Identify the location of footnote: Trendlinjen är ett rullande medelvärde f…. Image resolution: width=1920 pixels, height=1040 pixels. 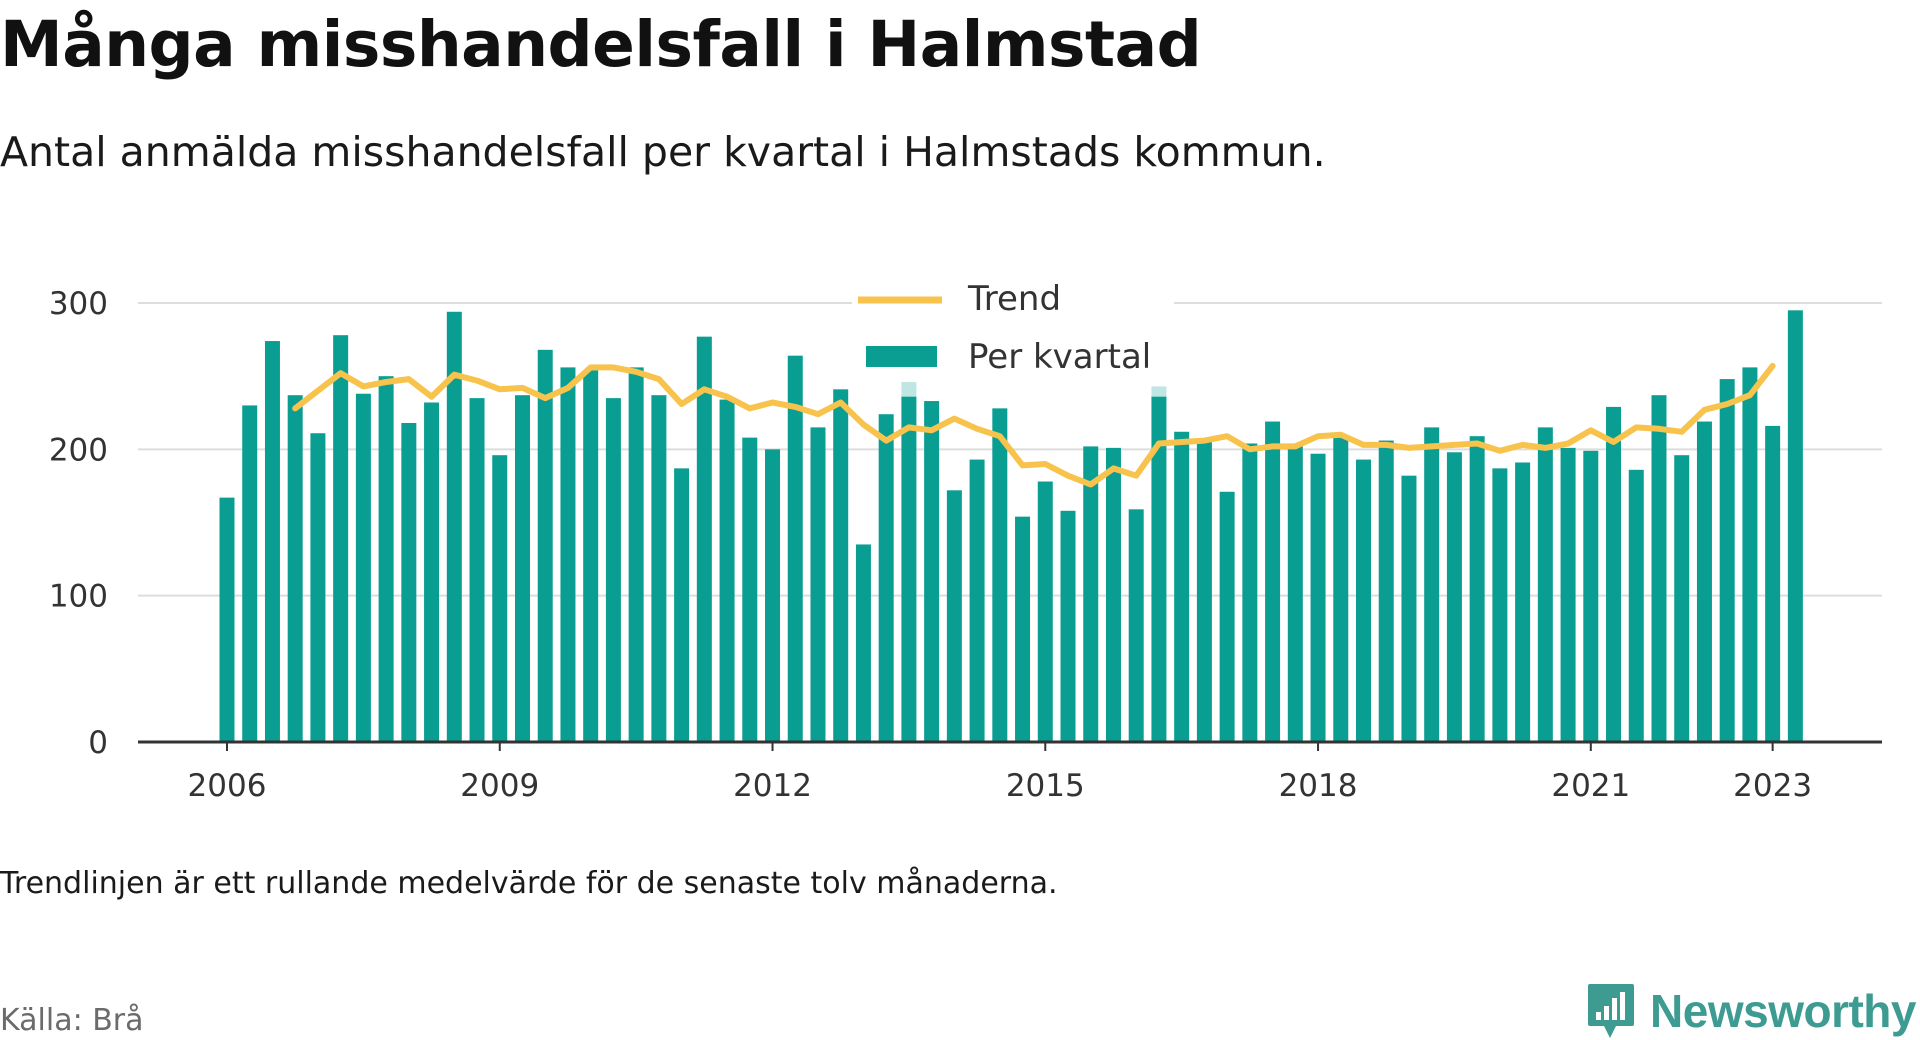
(529, 883).